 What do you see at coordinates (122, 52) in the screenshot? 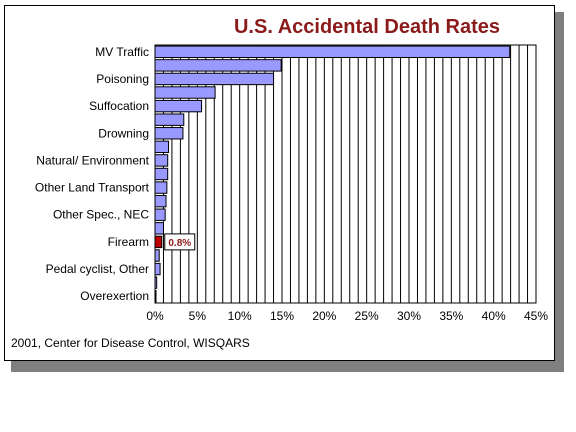
I see `category-label: MV Traffic` at bounding box center [122, 52].